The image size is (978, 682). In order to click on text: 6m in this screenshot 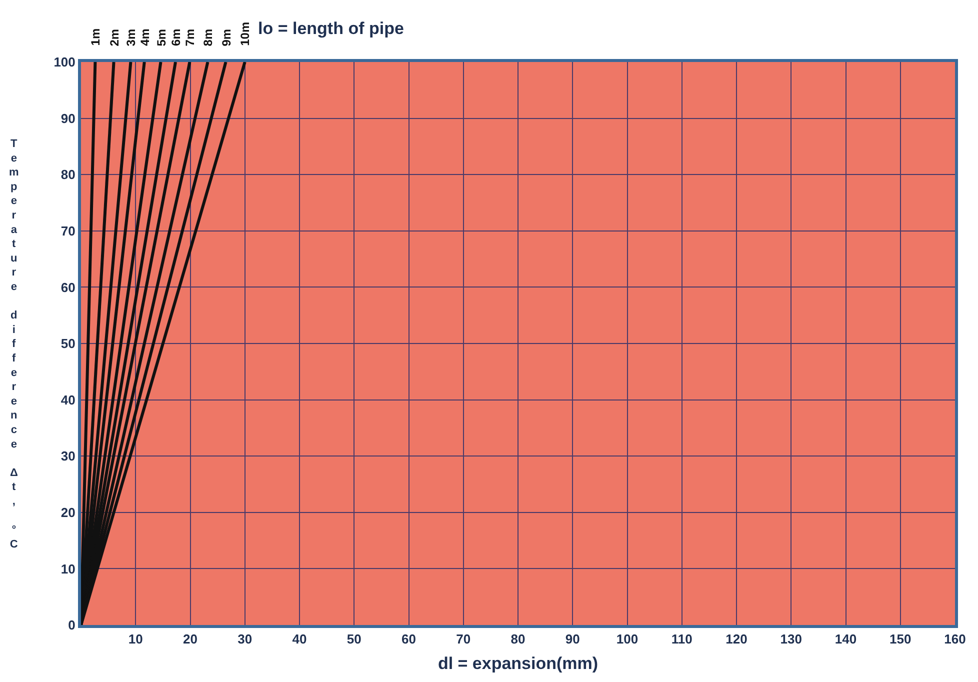, I will do `click(176, 37)`.